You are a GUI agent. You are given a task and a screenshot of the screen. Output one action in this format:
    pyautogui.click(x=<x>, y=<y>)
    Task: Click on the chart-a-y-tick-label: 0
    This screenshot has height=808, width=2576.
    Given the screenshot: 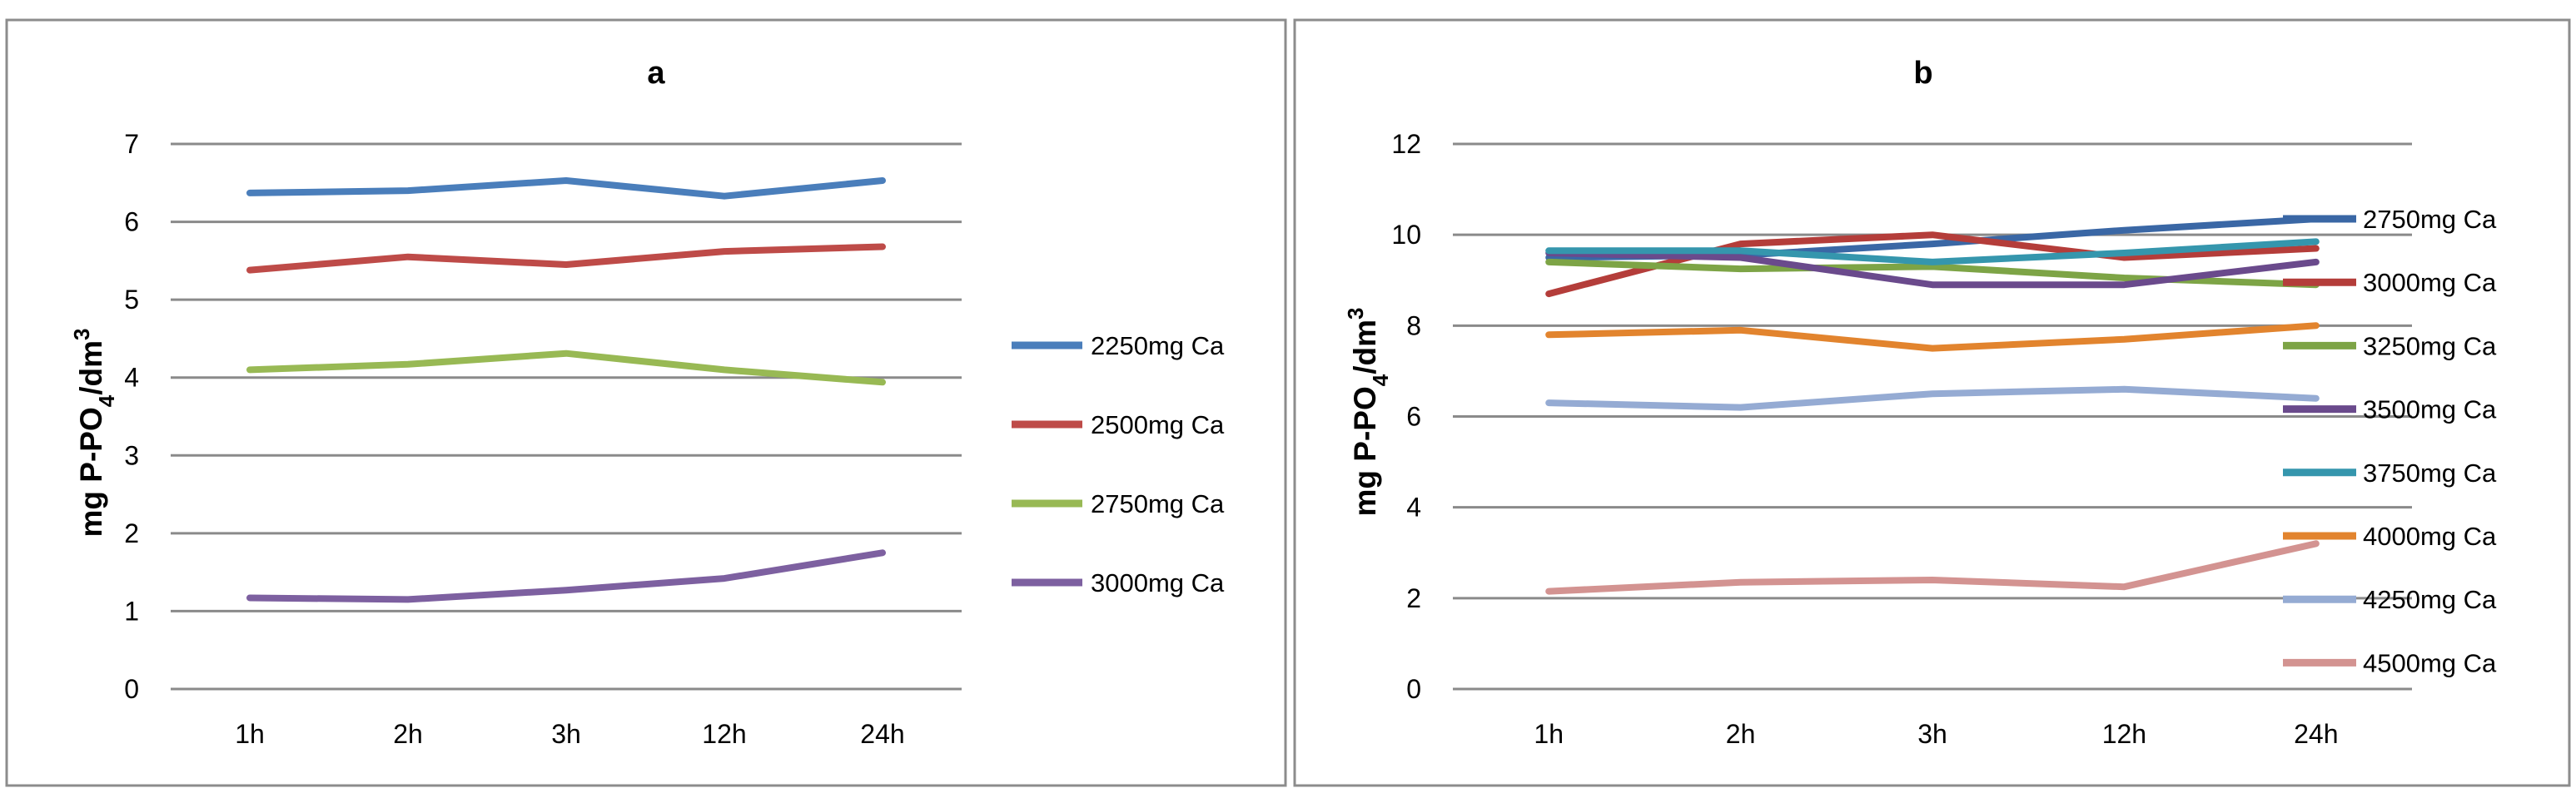 What is the action you would take?
    pyautogui.click(x=131, y=689)
    